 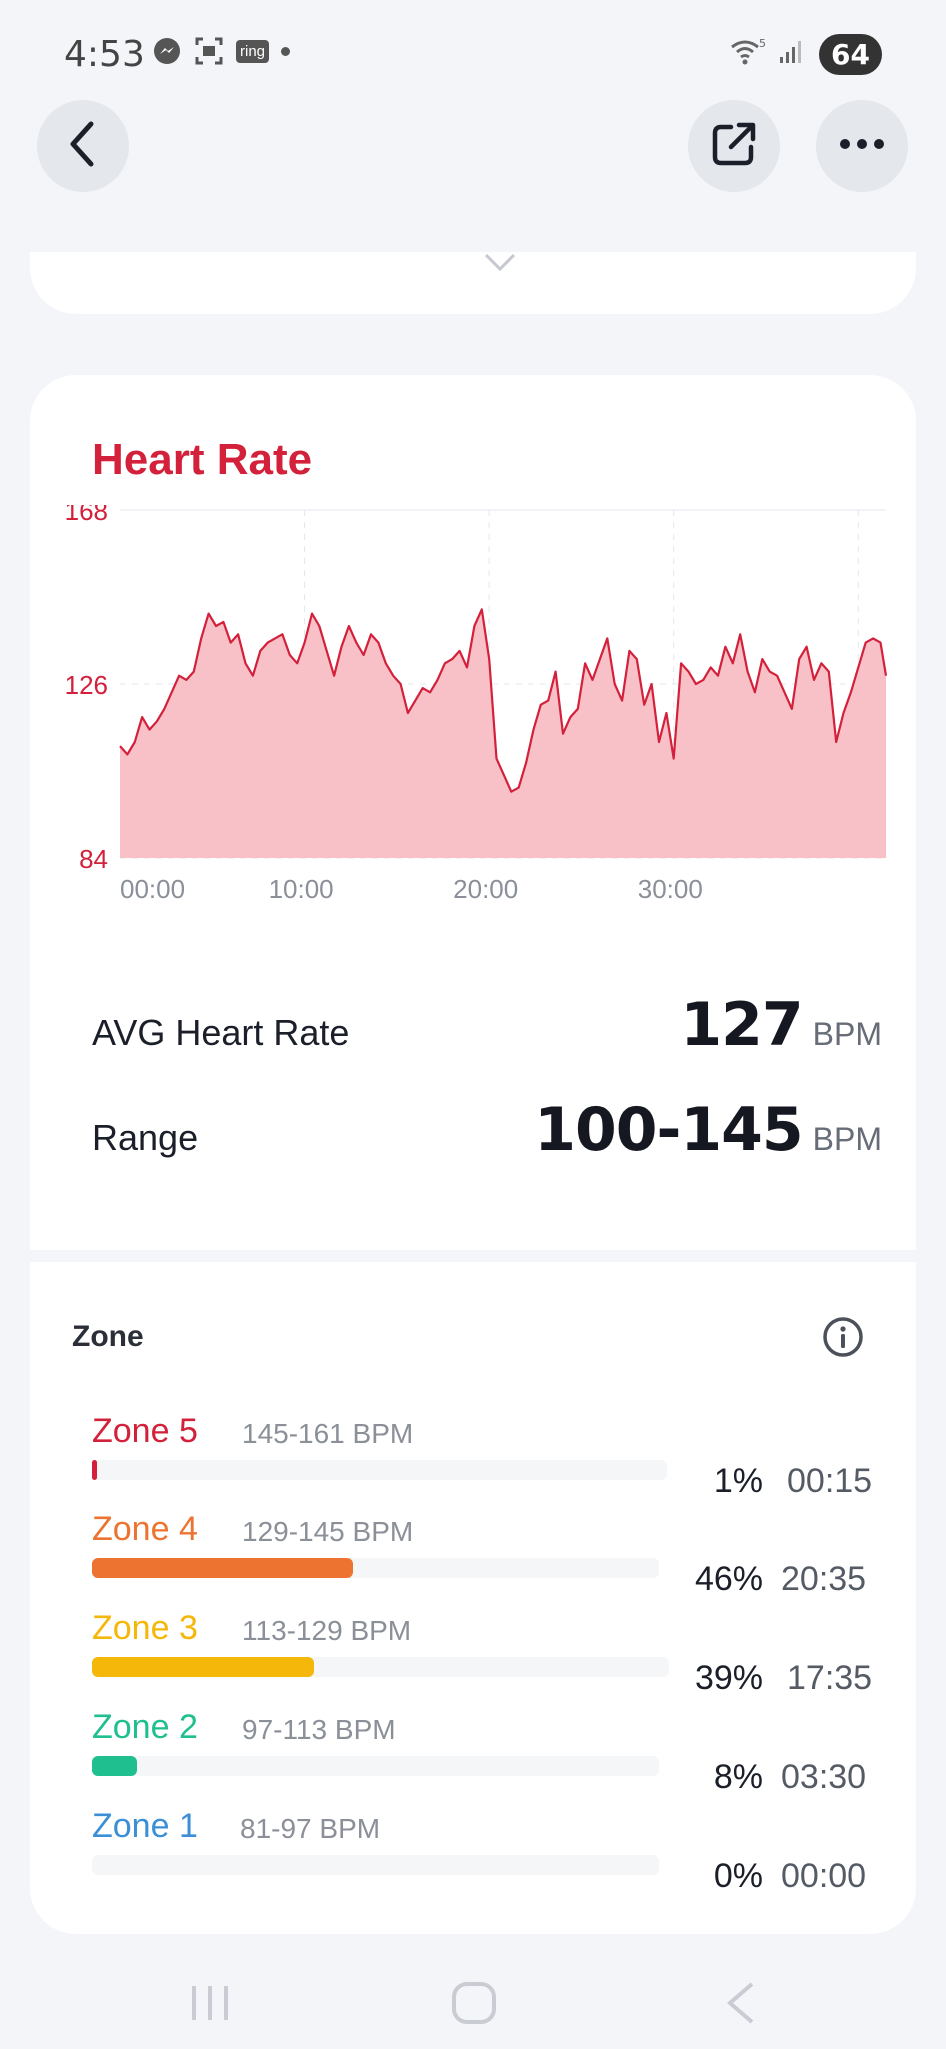 What do you see at coordinates (498, 1457) in the screenshot?
I see `zone-row: Zone 5 145-161 BPM 1% 00:15` at bounding box center [498, 1457].